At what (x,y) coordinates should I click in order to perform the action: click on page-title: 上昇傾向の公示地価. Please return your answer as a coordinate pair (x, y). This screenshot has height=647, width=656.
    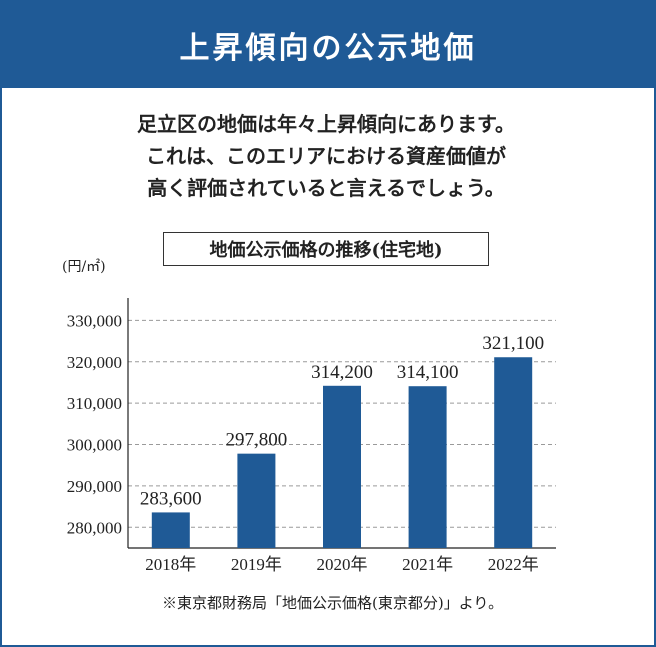
    Looking at the image, I should click on (328, 48).